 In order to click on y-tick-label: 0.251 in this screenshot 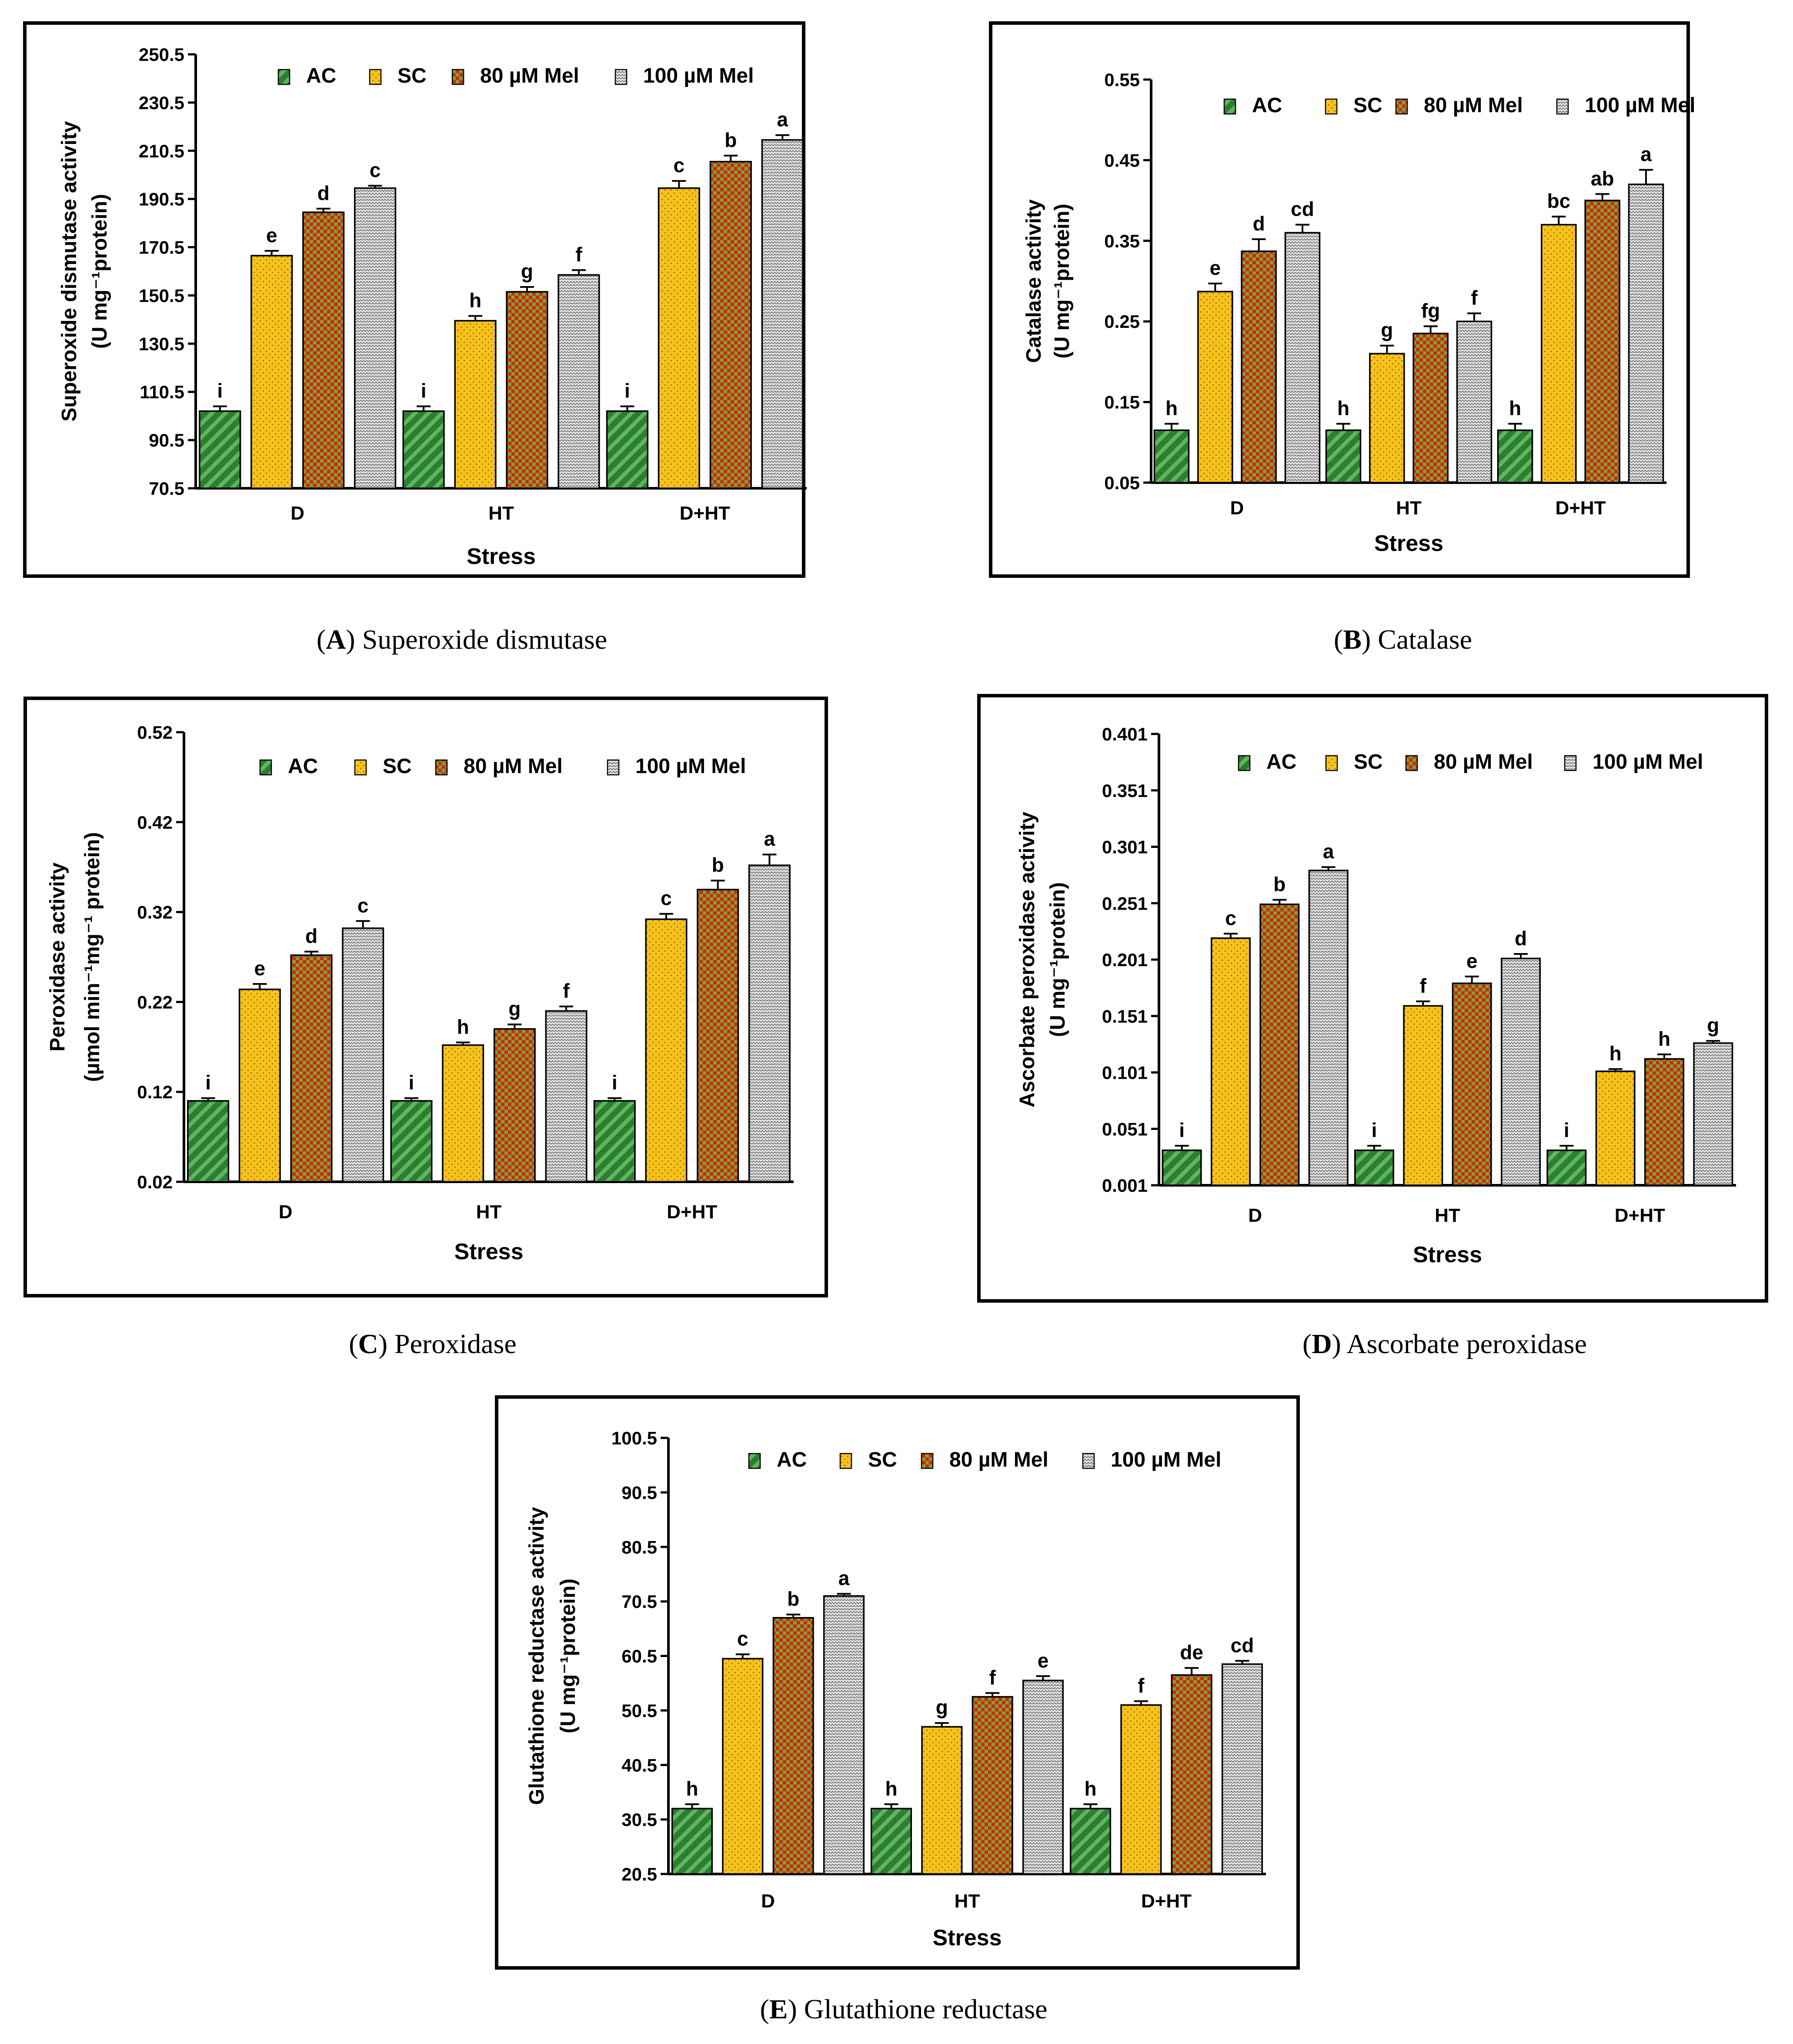, I will do `click(1125, 904)`.